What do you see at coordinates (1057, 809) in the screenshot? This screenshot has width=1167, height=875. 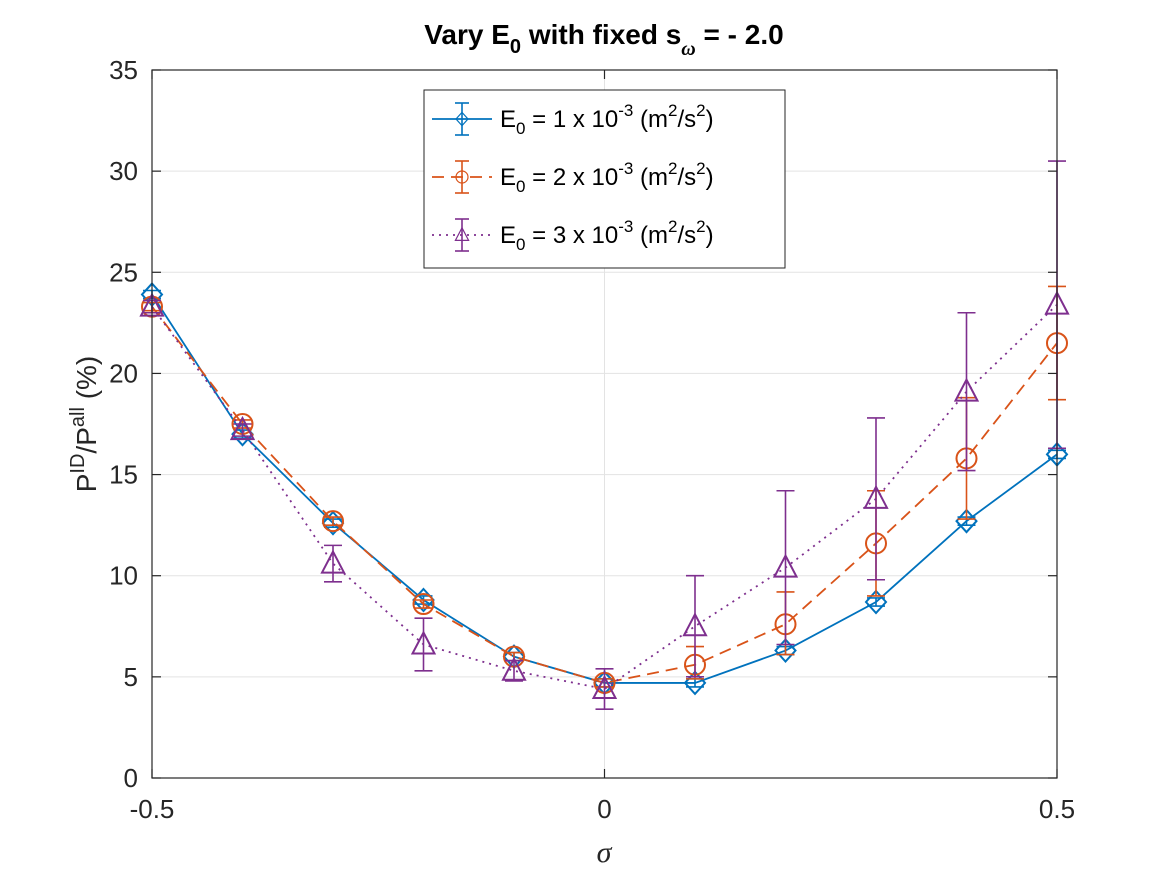 I see `x-tick-label: 0.5` at bounding box center [1057, 809].